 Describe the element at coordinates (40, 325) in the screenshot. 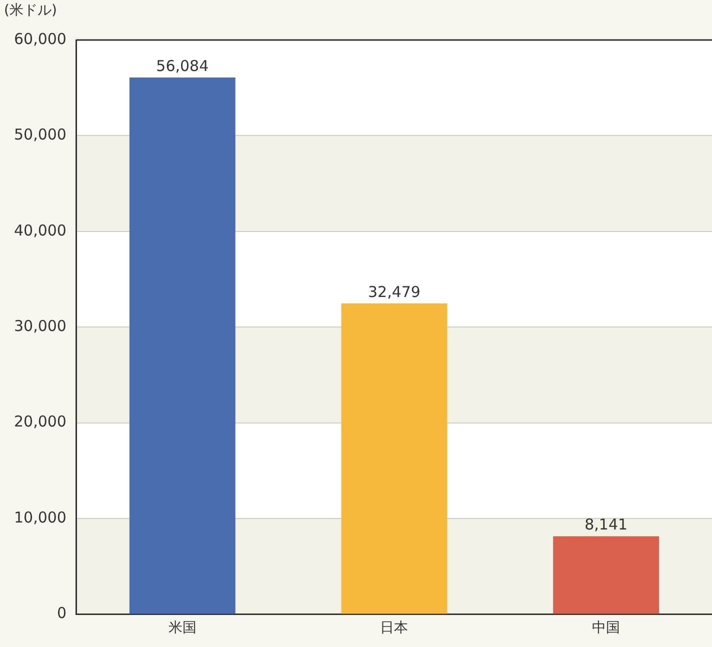

I see `y-tick-label: 30,000` at that location.